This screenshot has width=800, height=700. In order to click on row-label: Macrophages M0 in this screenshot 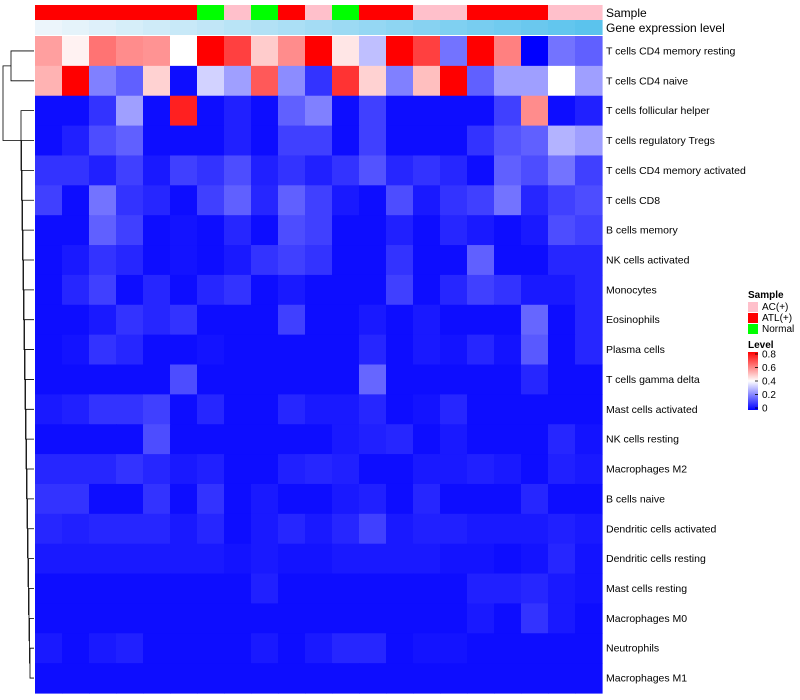, I will do `click(646, 619)`.